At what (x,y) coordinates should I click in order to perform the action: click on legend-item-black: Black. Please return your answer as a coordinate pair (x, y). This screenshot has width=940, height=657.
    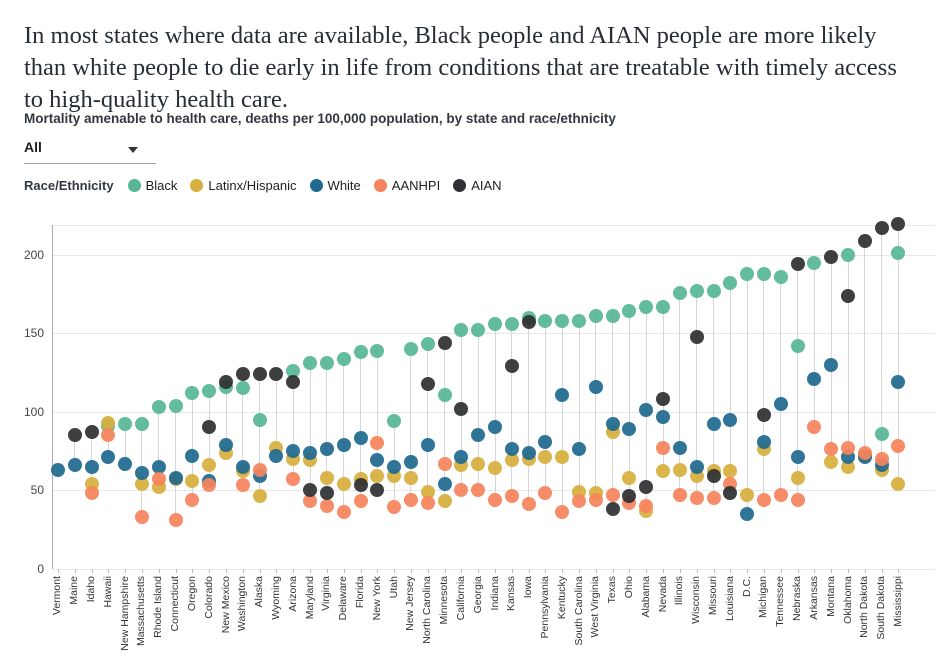
    Looking at the image, I should click on (152, 185).